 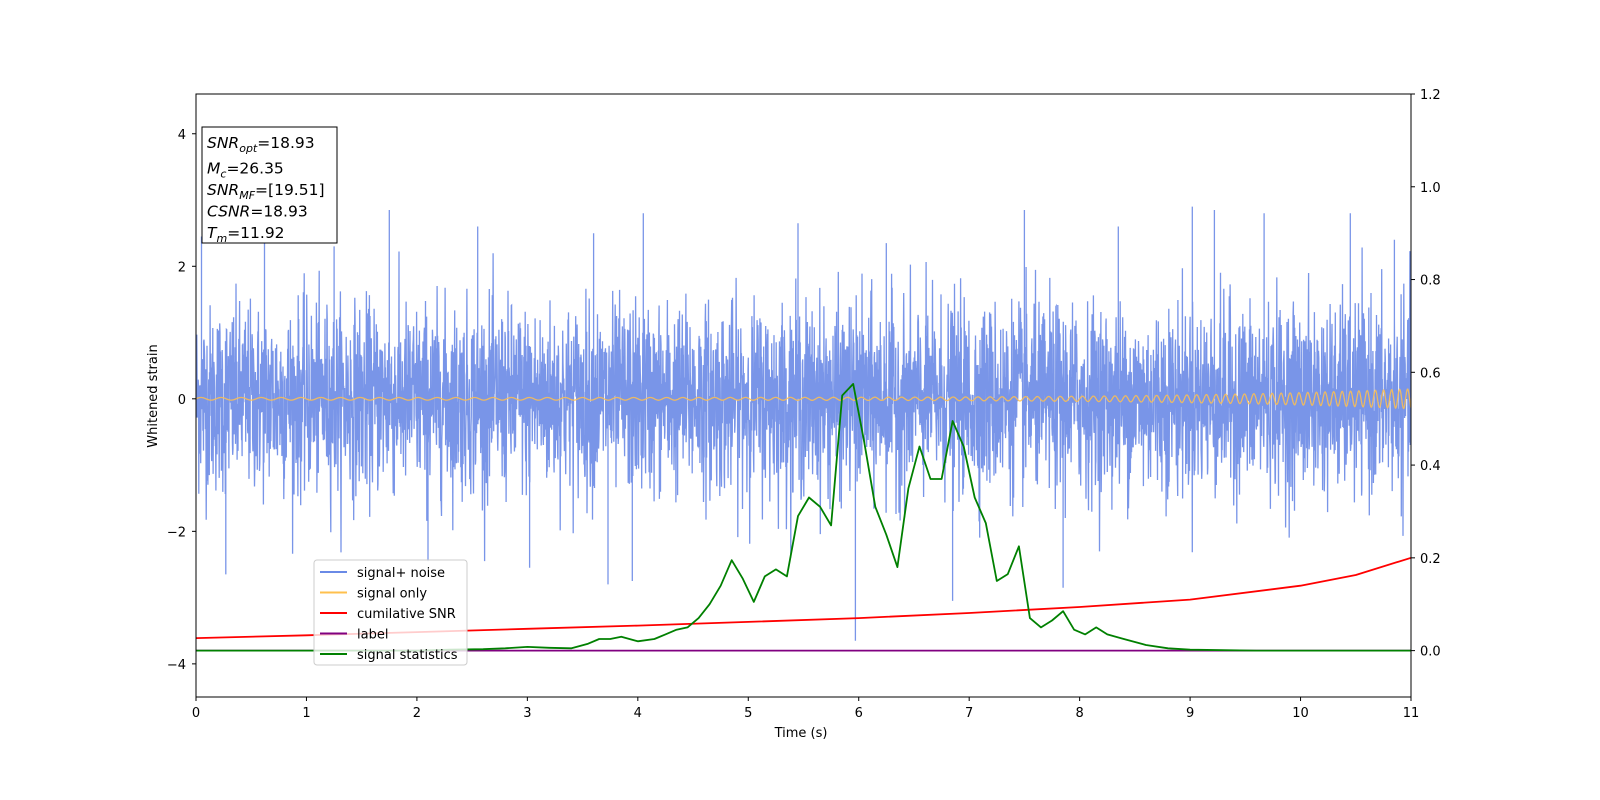 What do you see at coordinates (805, 709) in the screenshot?
I see `x-axis: 0 1 2 3 4 5 6 7 8 9 10 11` at bounding box center [805, 709].